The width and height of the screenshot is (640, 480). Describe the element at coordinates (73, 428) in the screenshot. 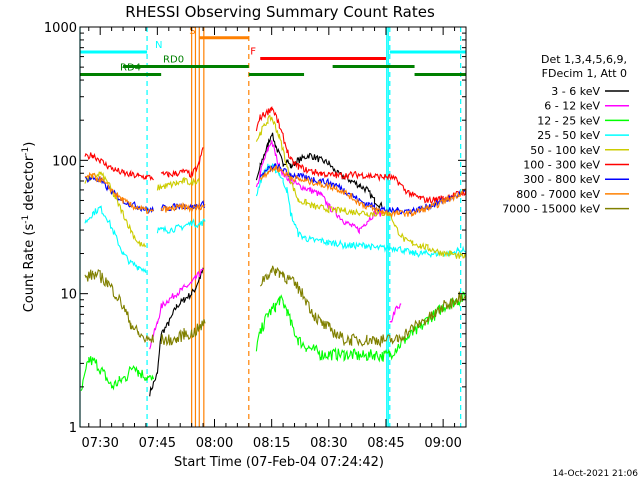

I see `y-tick-label: 1` at that location.